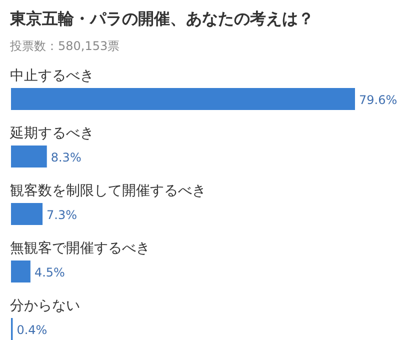 Image resolution: width=419 pixels, height=340 pixels. I want to click on data-label: 8.3%, so click(66, 157).